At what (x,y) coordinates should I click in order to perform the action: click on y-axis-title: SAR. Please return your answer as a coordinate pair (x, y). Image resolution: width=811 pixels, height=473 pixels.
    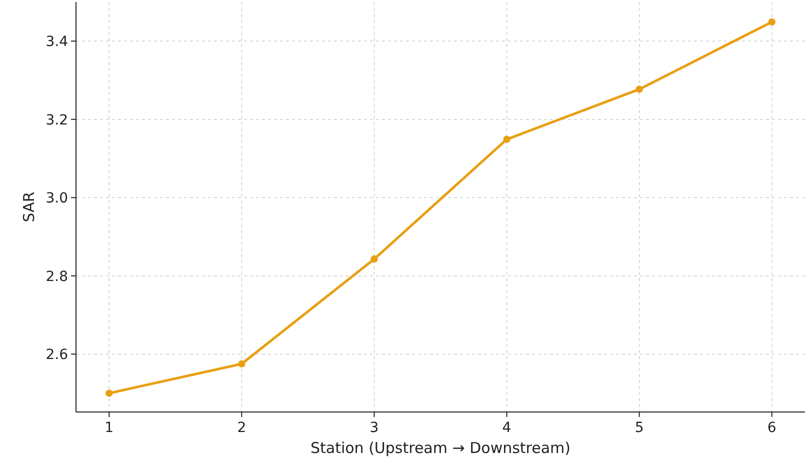
    Looking at the image, I should click on (29, 207).